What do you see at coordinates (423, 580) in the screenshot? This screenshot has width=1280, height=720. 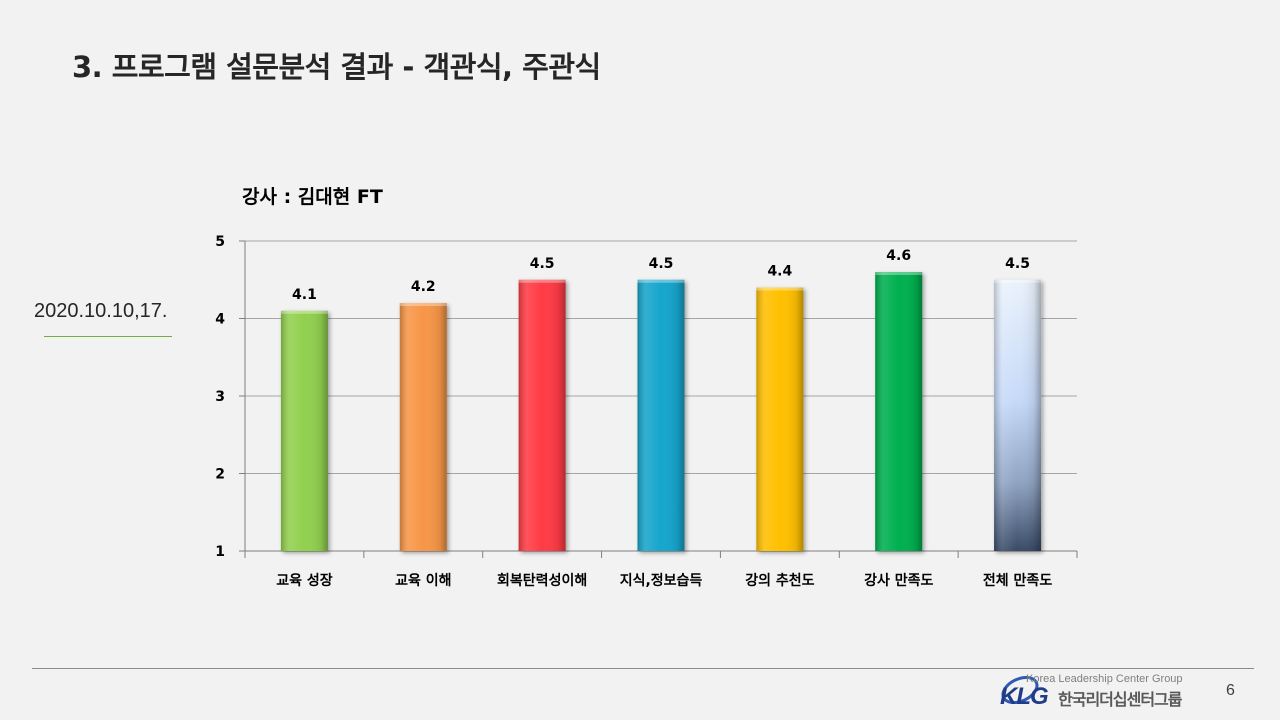 I see `category-label: 교육 이해` at bounding box center [423, 580].